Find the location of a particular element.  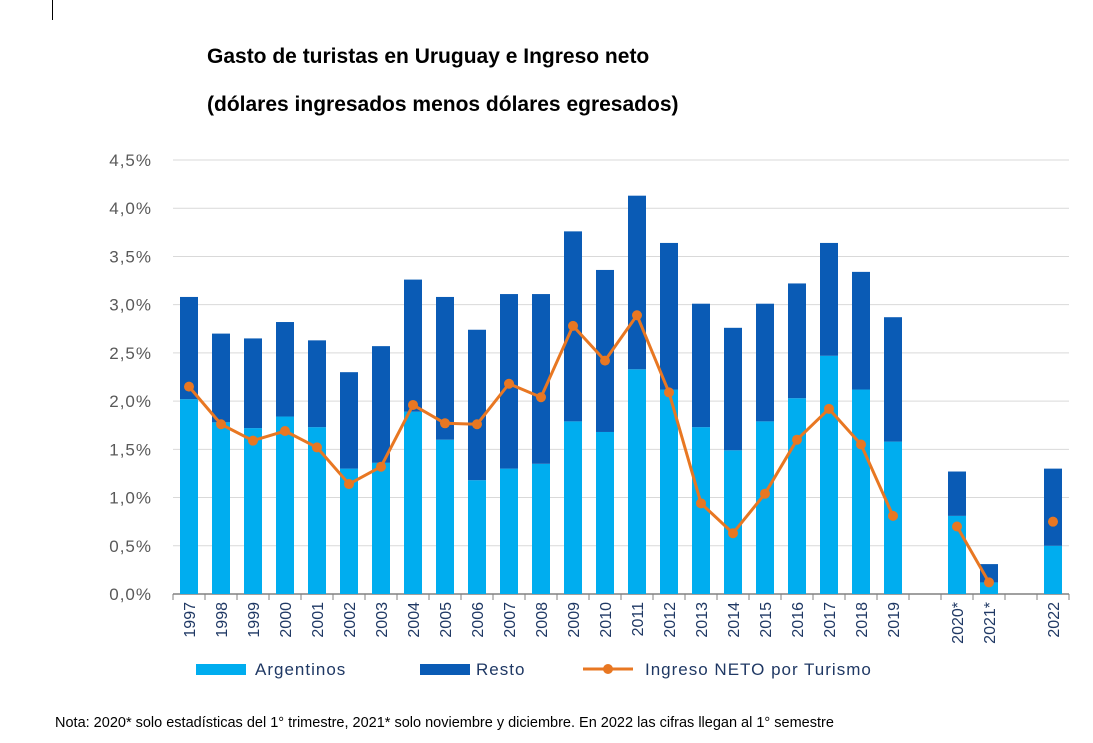

y-tick-label: 4,5% is located at coordinates (130, 160).